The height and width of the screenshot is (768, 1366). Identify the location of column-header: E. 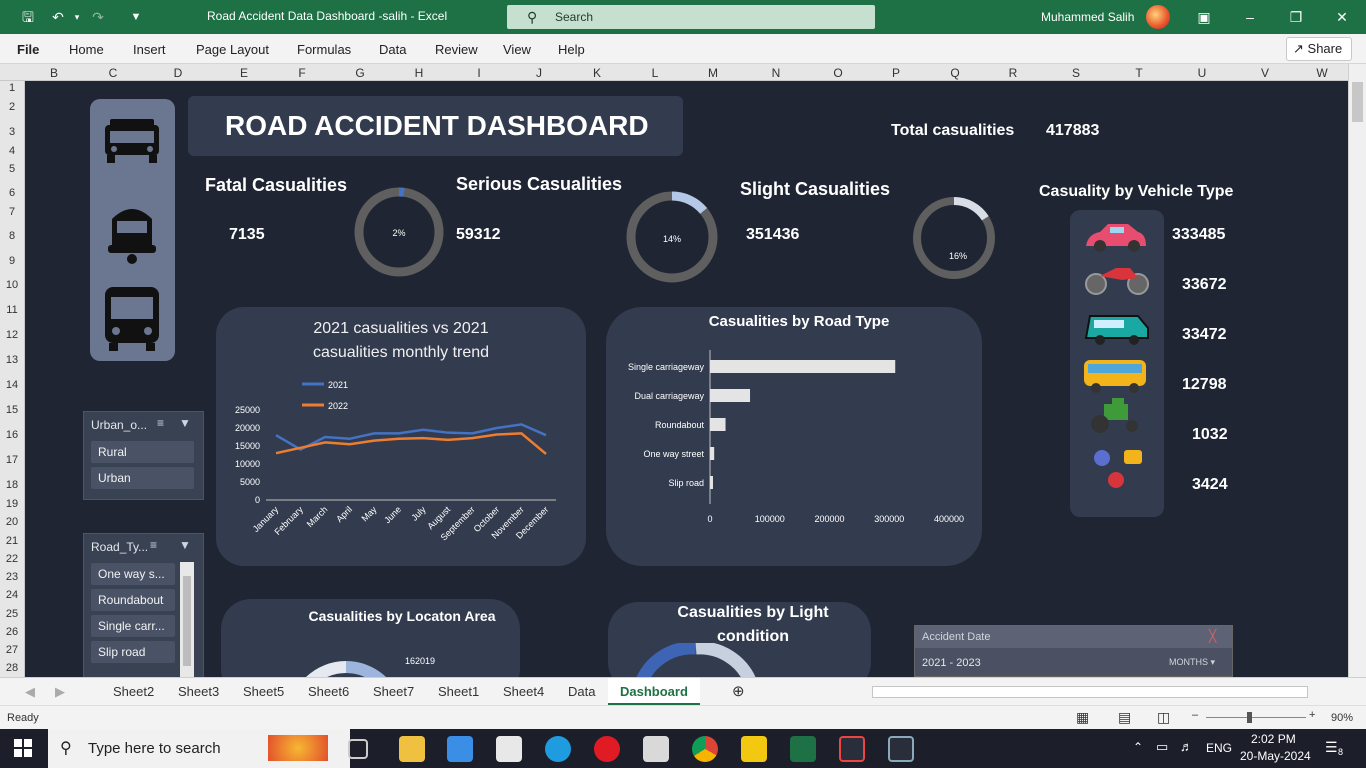
(244, 73).